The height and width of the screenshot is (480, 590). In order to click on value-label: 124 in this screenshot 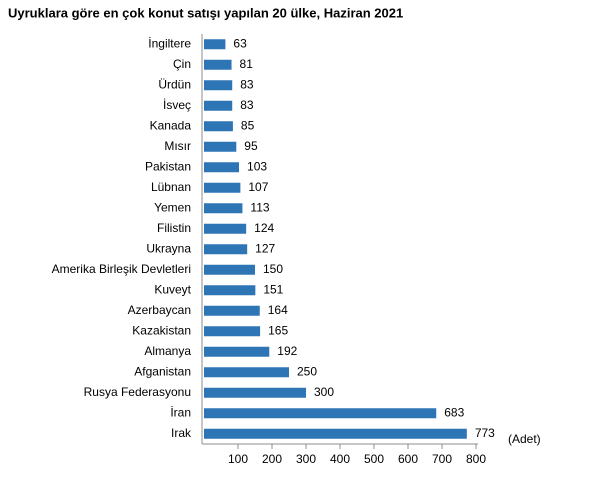, I will do `click(264, 228)`.